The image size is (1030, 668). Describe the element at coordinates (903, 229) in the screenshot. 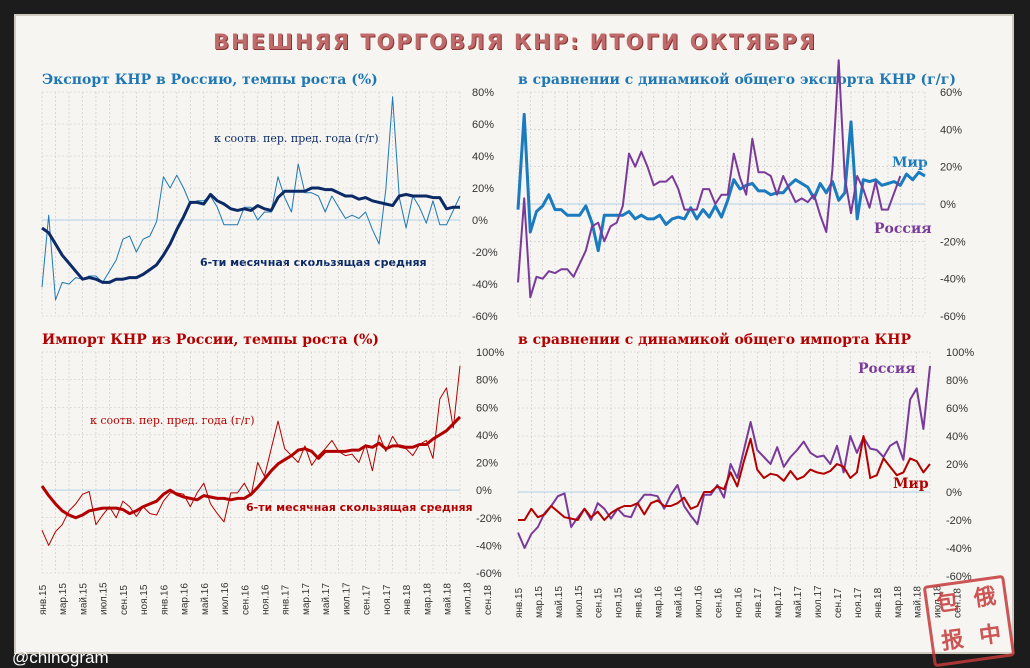

I see `export-russia-label: Россия` at that location.